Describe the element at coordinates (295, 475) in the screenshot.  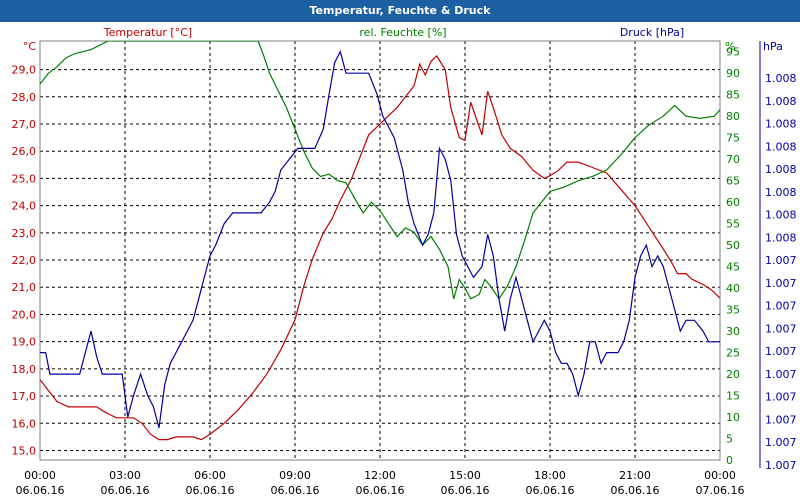
I see `x-tick-time: 09:00` at that location.